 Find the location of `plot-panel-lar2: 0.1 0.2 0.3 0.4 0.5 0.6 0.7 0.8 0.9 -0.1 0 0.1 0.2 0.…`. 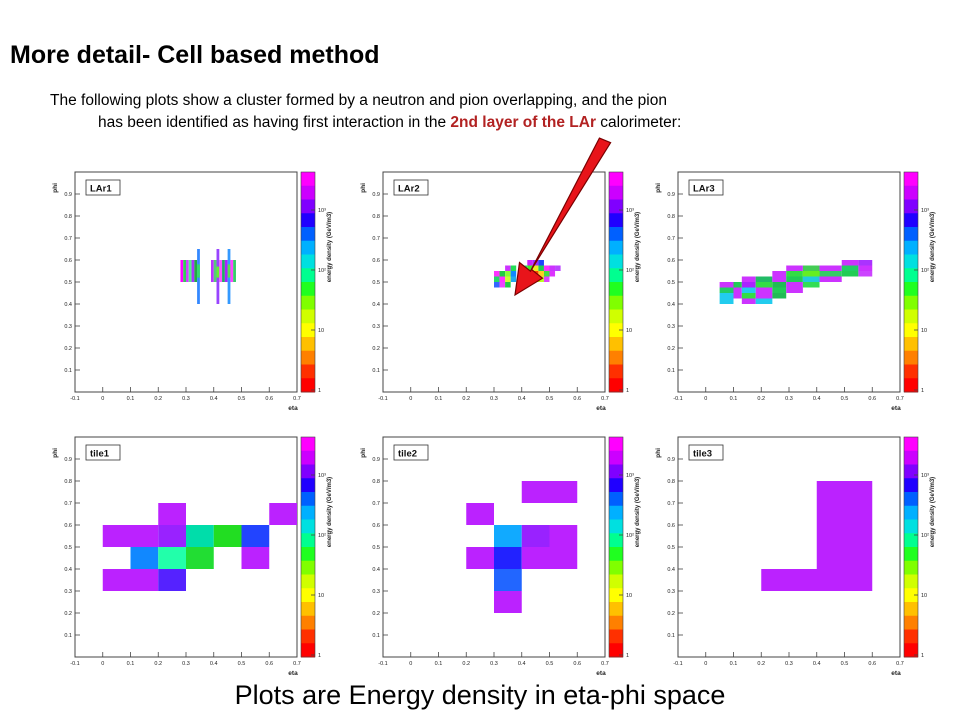

plot-panel-lar2: 0.1 0.2 0.3 0.4 0.5 0.6 0.7 0.8 0.9 -0.1 0 0.1 0.2 0.… is located at coordinates (503, 288).